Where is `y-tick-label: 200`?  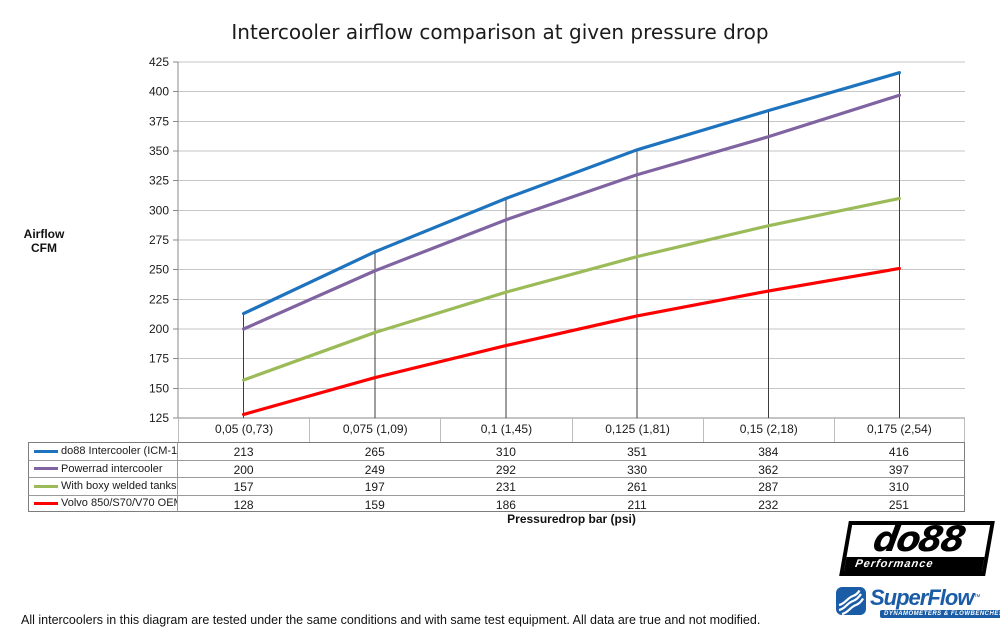
y-tick-label: 200 is located at coordinates (159, 329).